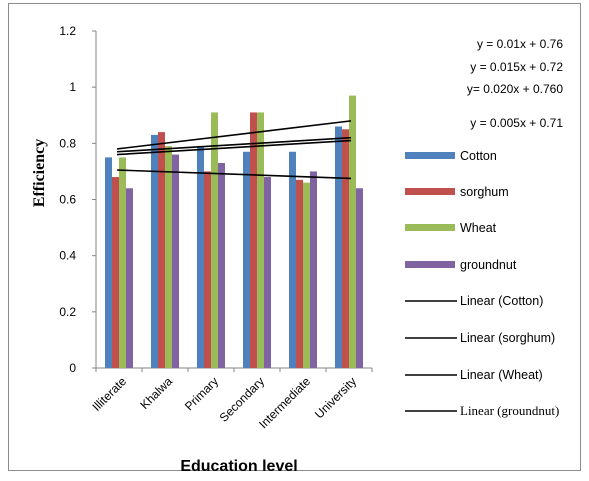 The image size is (589, 481). Describe the element at coordinates (430, 227) in the screenshot. I see `legend-swatch-wheat` at that location.